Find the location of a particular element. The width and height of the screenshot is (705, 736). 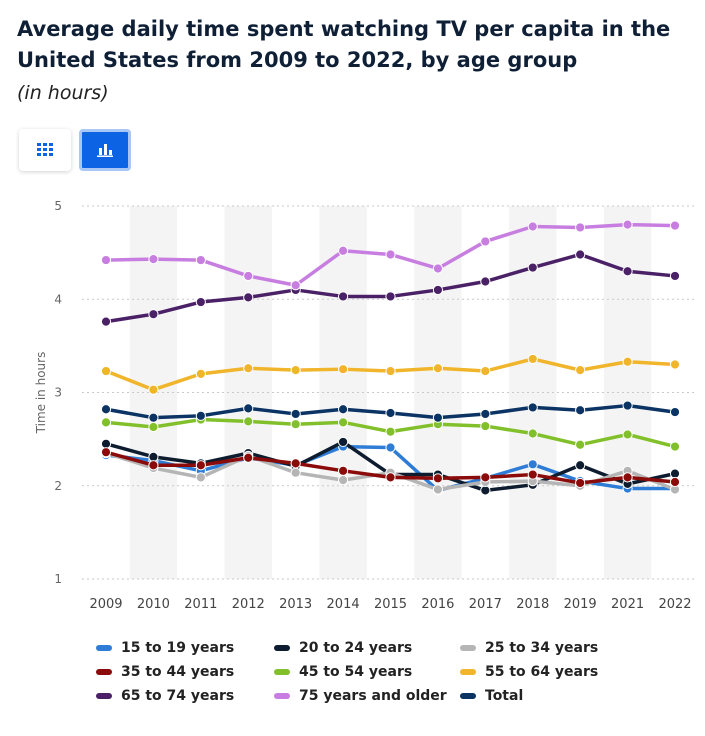

legend-item-75-years-and-older: 75 years and older is located at coordinates (367, 696).